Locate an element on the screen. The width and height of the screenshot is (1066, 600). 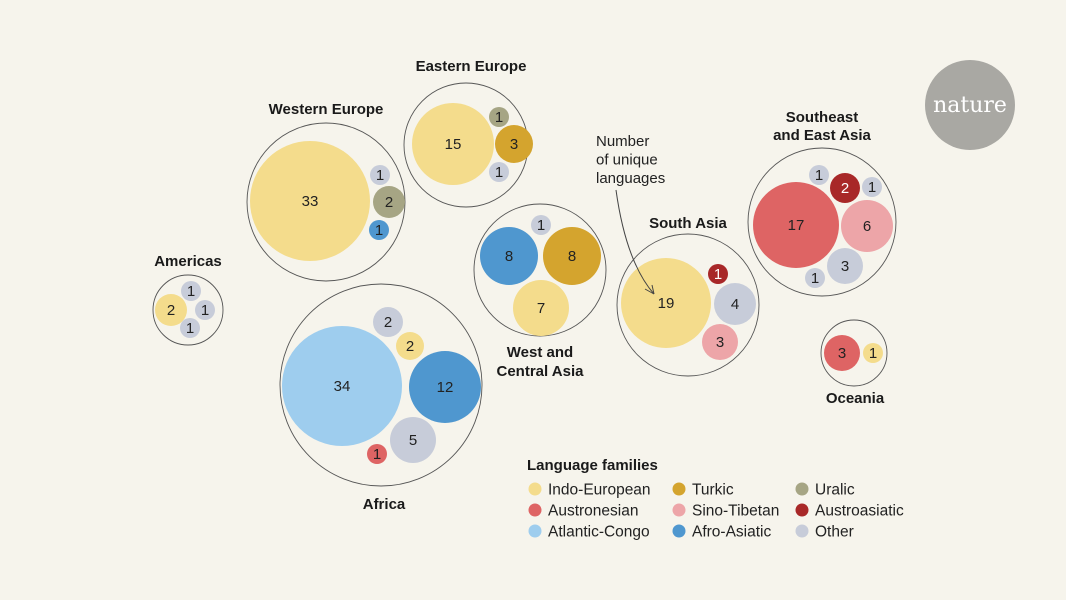
region-south-asia: 19 14 3 South Asia is located at coordinates (688, 296).